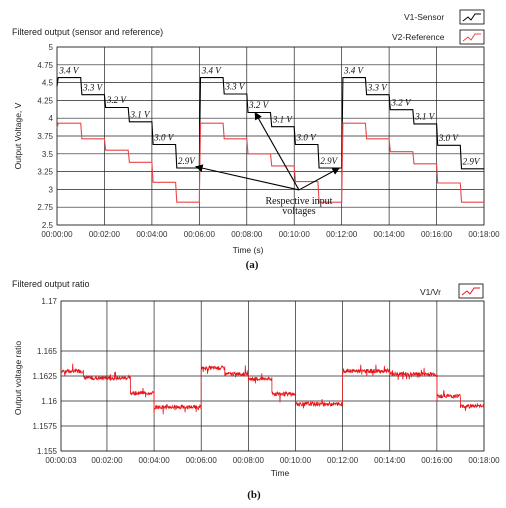  Describe the element at coordinates (87, 32) in the screenshot. I see `chart-a-title: Filtered output (sensor and reference)` at that location.